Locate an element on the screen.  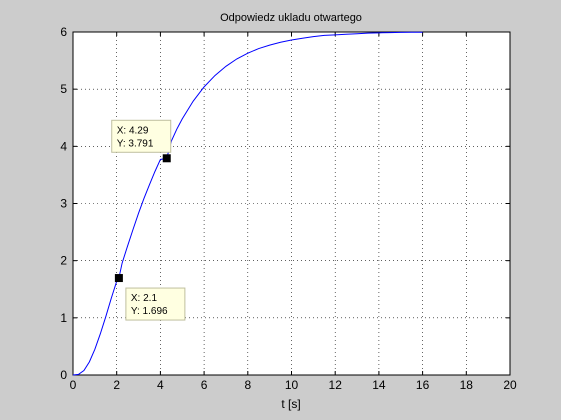
y-tick-label: 0 is located at coordinates (63, 375).